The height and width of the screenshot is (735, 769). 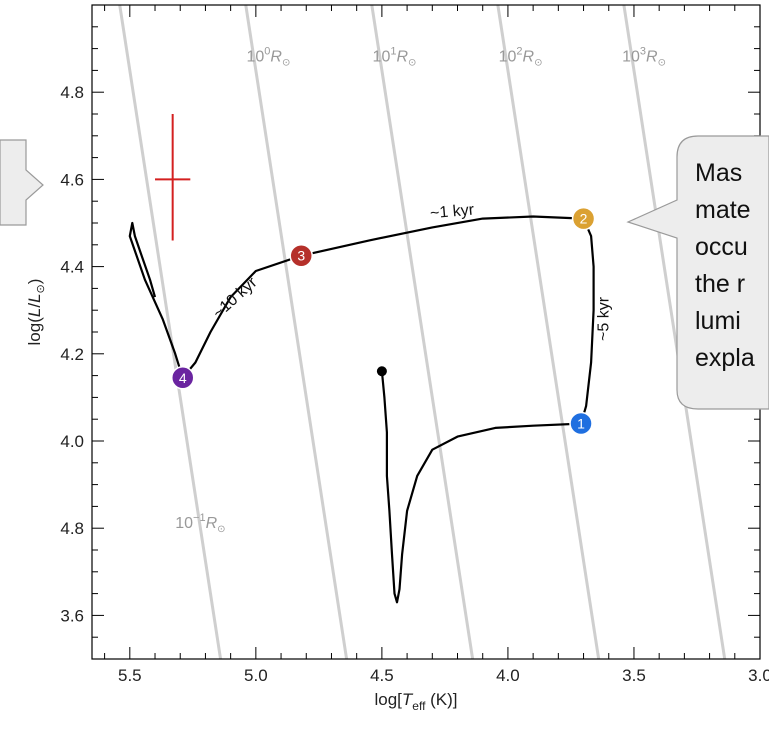 What do you see at coordinates (718, 173) in the screenshot?
I see `callout-line: Mas` at bounding box center [718, 173].